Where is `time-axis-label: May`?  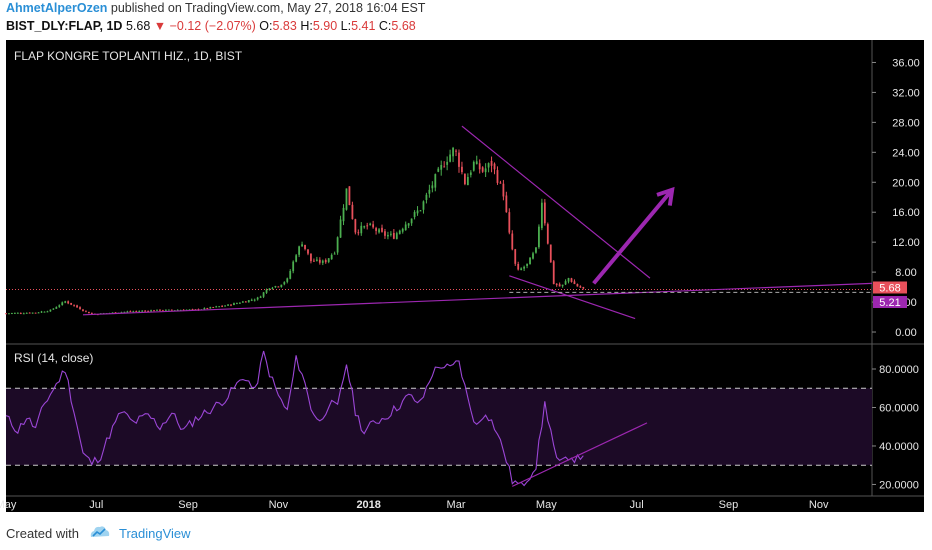 time-axis-label: May is located at coordinates (8, 505).